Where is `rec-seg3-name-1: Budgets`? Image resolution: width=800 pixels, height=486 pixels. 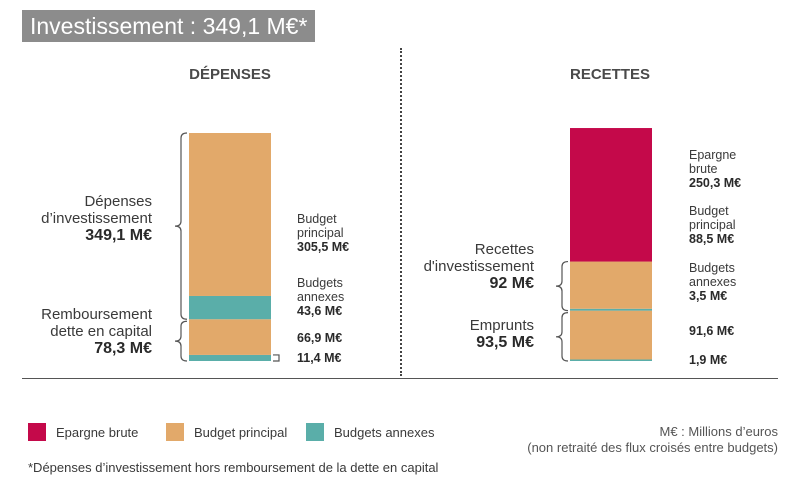 rec-seg3-name-1: Budgets is located at coordinates (712, 268).